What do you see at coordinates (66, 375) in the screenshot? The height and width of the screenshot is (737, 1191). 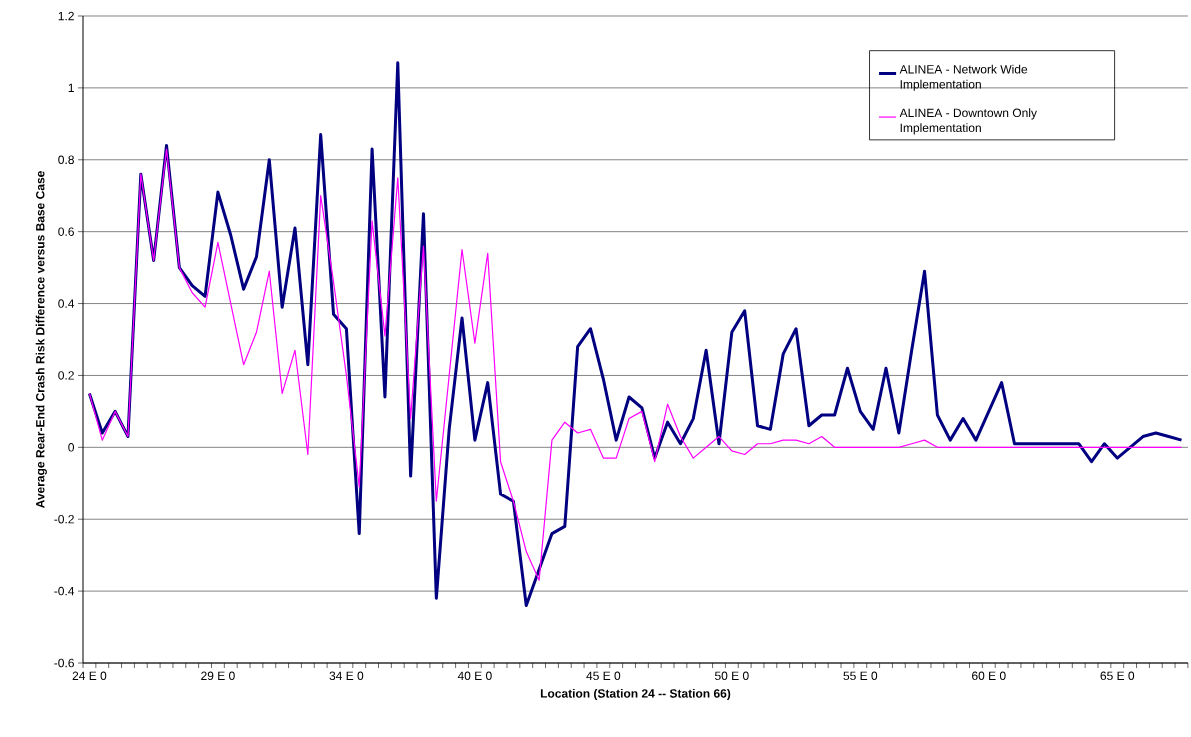 I see `y-tick-label: 0.2` at bounding box center [66, 375].